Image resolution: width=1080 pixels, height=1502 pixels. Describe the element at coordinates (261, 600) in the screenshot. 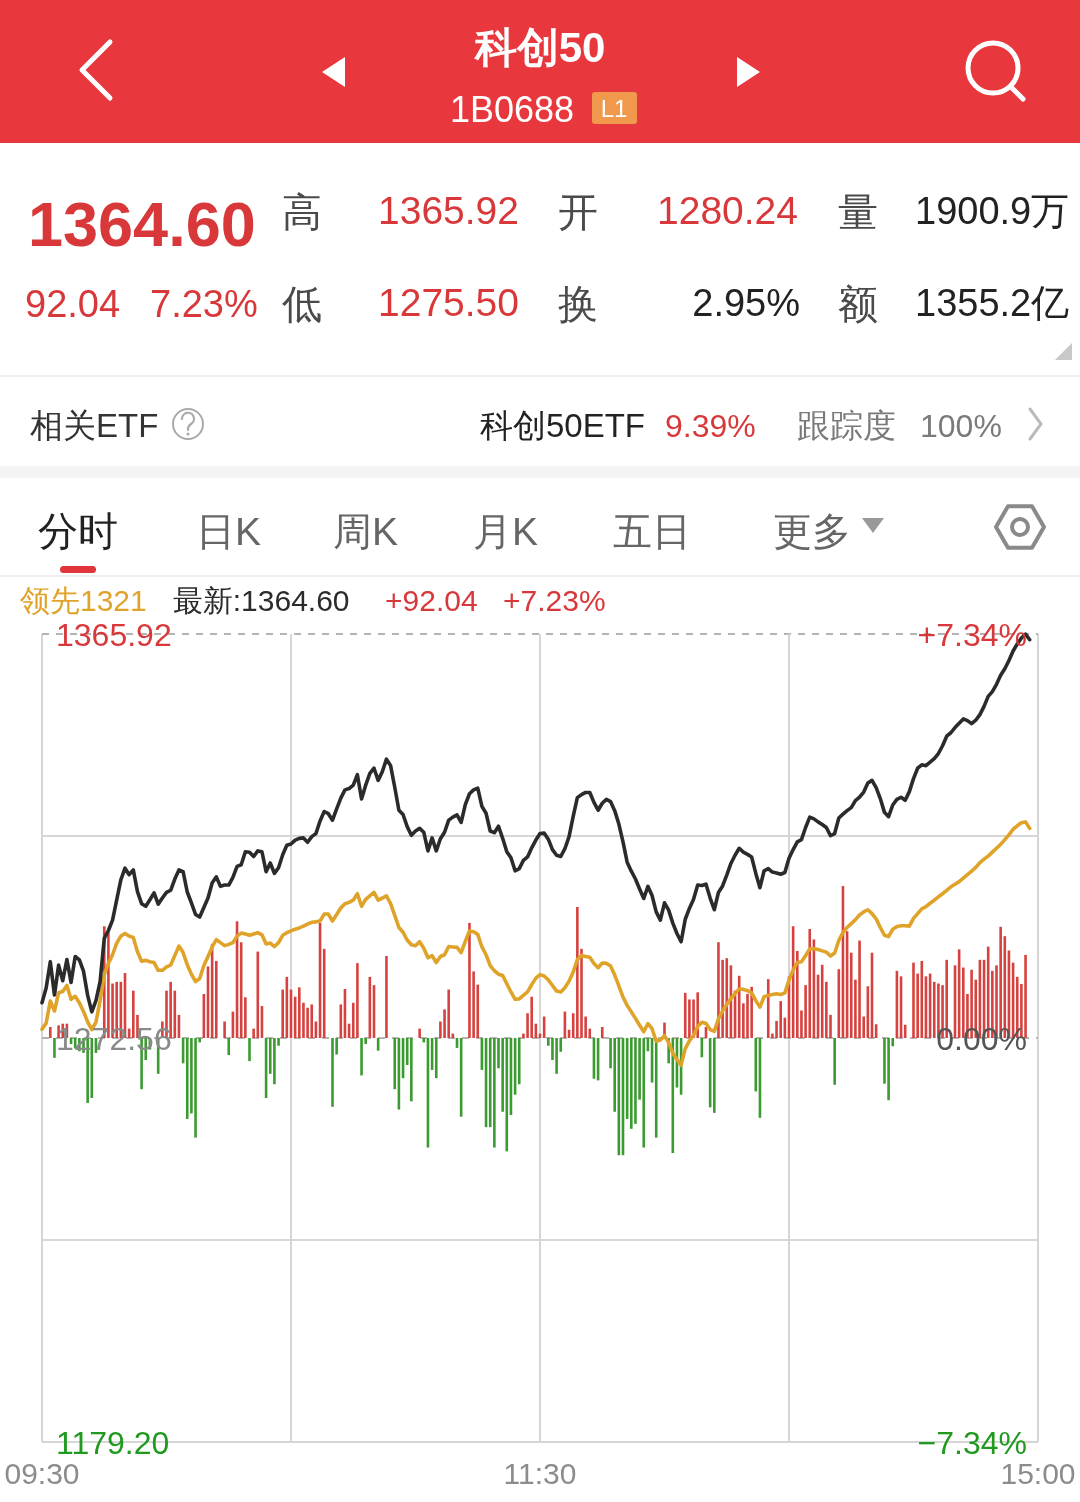

I see `text: 最新:1364.60` at that location.